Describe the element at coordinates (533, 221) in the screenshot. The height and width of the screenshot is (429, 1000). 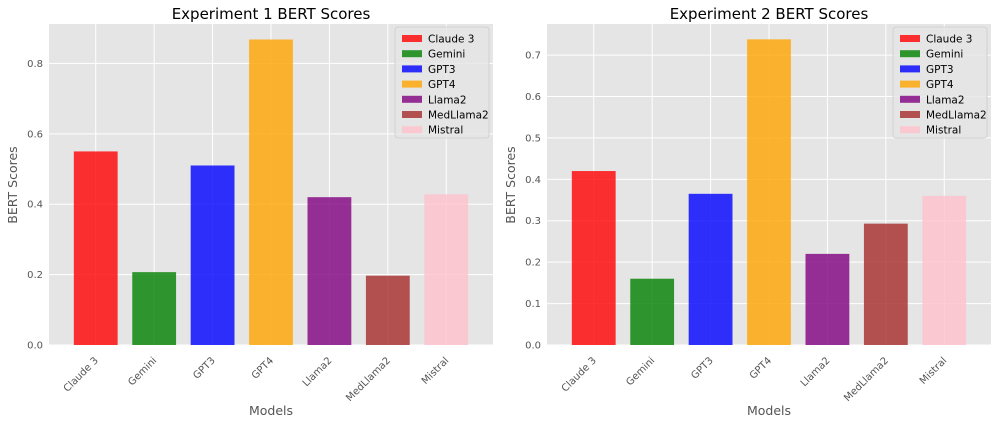
I see `y-tick-label: 0.3` at that location.